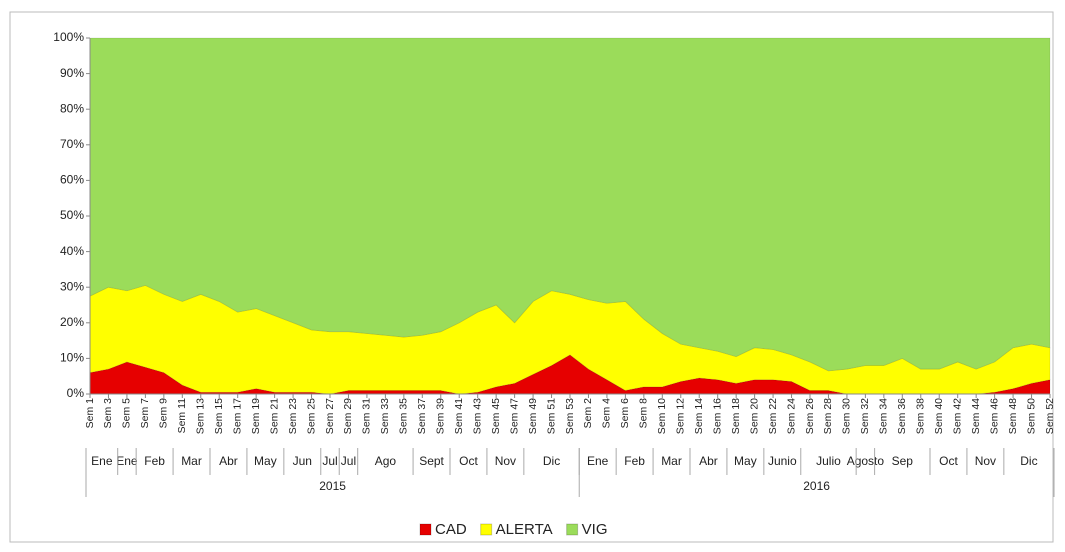 The height and width of the screenshot is (552, 1065). Describe the element at coordinates (477, 416) in the screenshot. I see `x-tick-label: Sem 43` at that location.